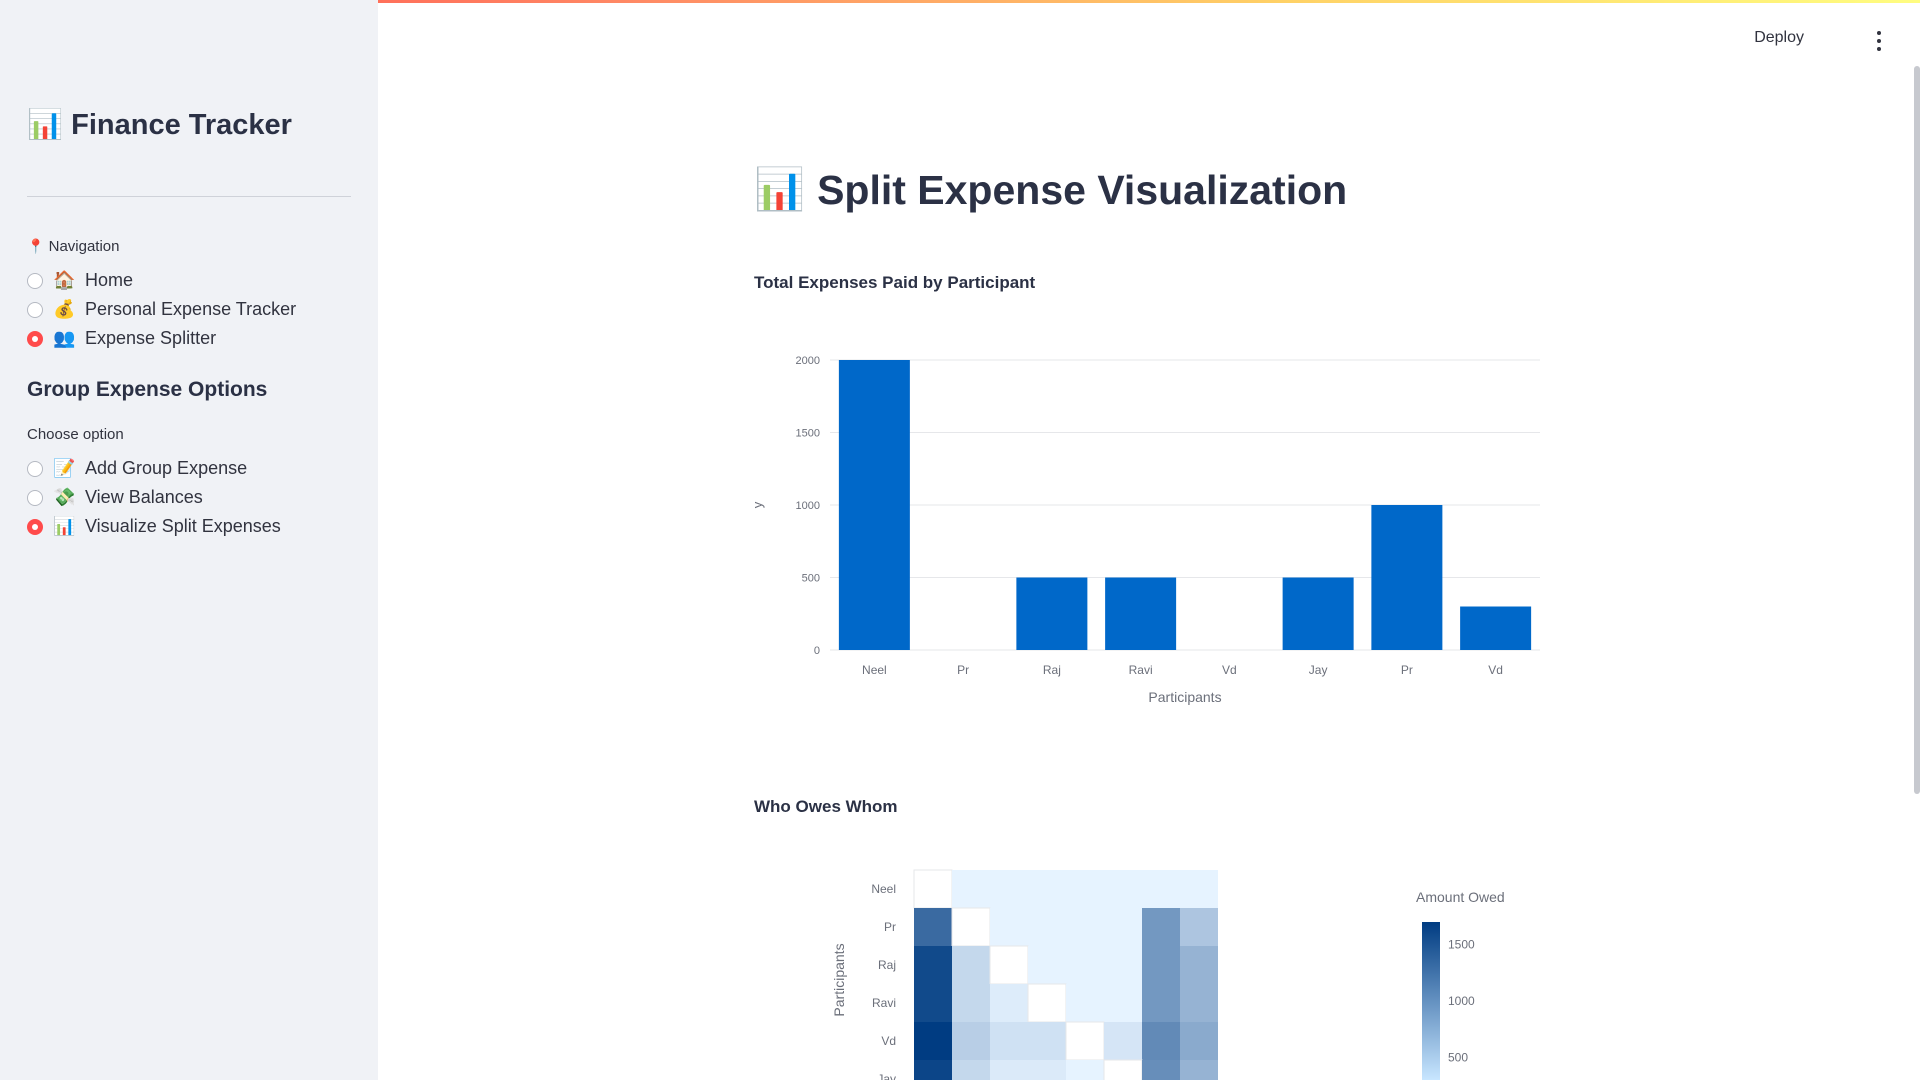 The width and height of the screenshot is (1920, 1080). I want to click on heatmap-y-axis-label: Participants, so click(839, 979).